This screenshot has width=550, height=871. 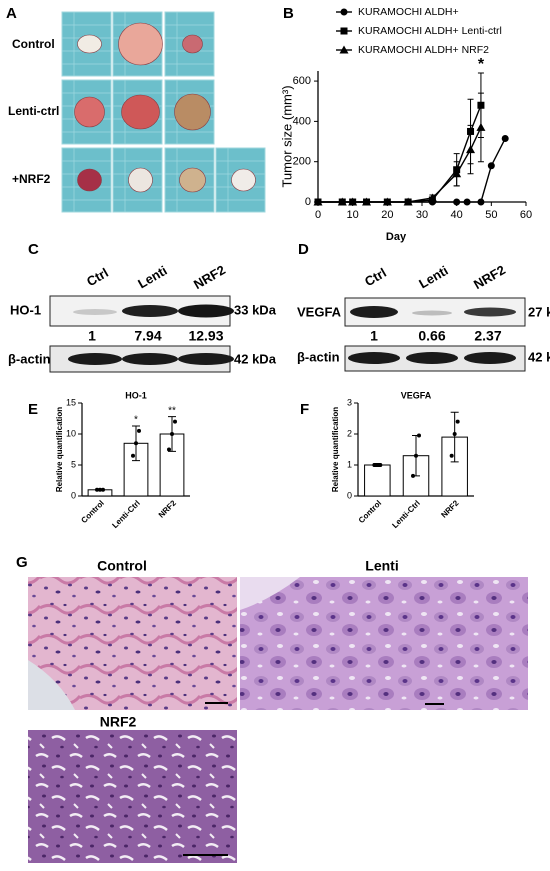 I want to click on y-tick-label: 5, so click(x=73, y=464).